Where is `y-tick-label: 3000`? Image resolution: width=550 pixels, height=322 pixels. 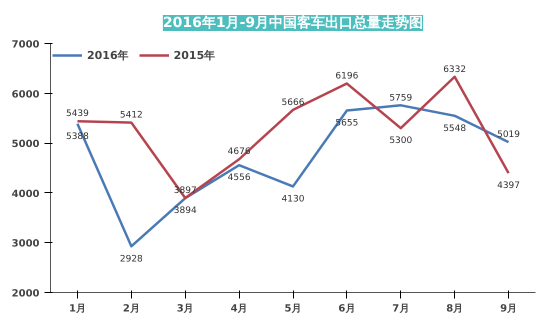 y-tick-label: 3000 is located at coordinates (26, 244).